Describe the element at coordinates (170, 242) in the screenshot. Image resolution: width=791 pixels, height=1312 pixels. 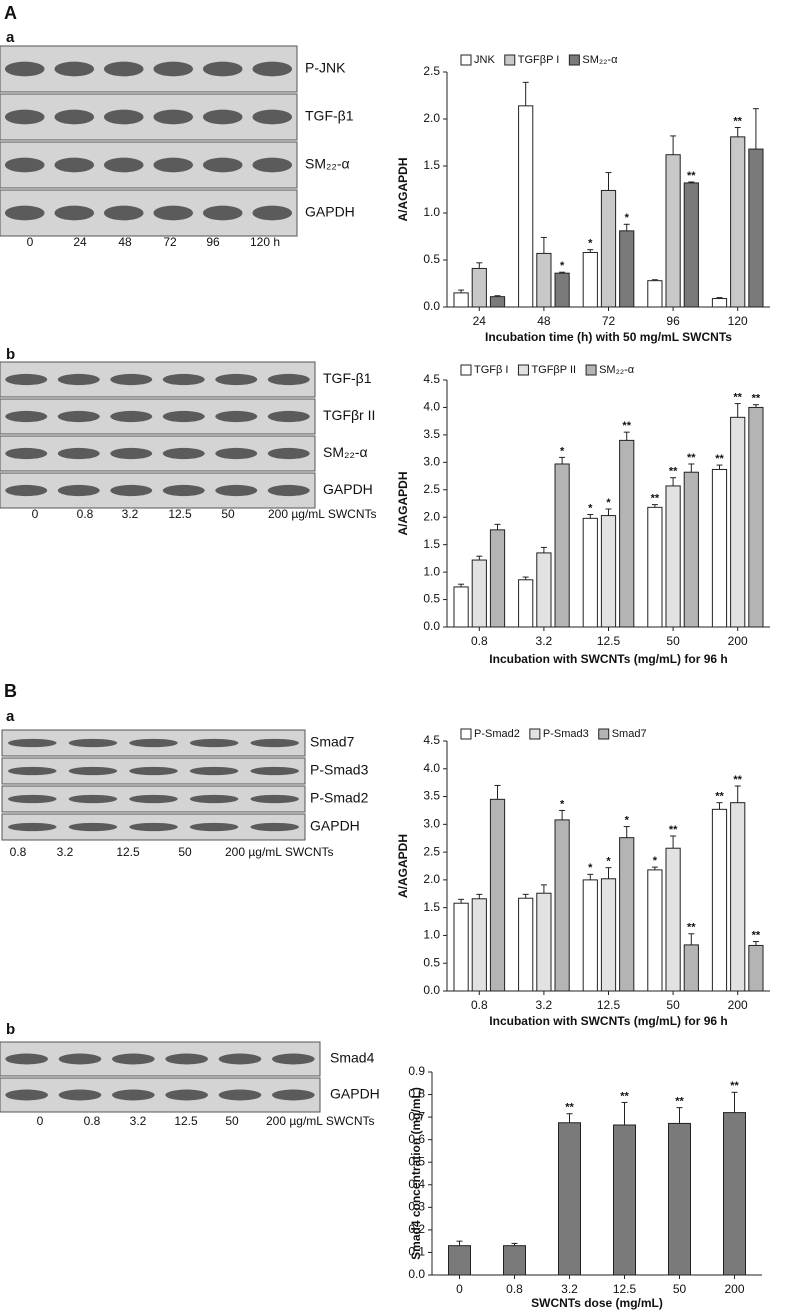
I see `lane-label: 72` at that location.